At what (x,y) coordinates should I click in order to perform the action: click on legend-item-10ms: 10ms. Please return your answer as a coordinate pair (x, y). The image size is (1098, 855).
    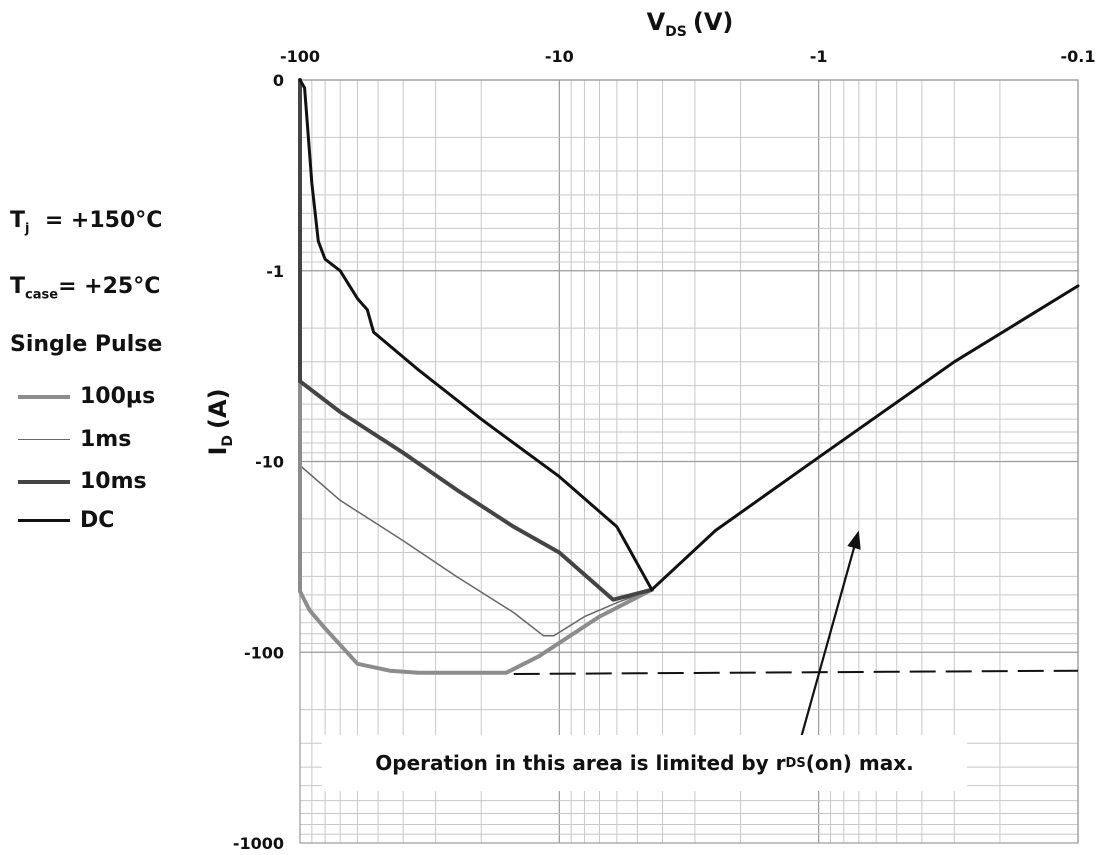
    Looking at the image, I should click on (82, 481).